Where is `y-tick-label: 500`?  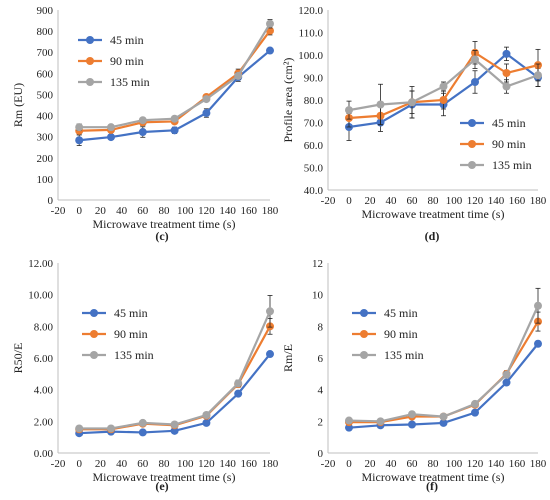
y-tick-label: 500 is located at coordinates (45, 95).